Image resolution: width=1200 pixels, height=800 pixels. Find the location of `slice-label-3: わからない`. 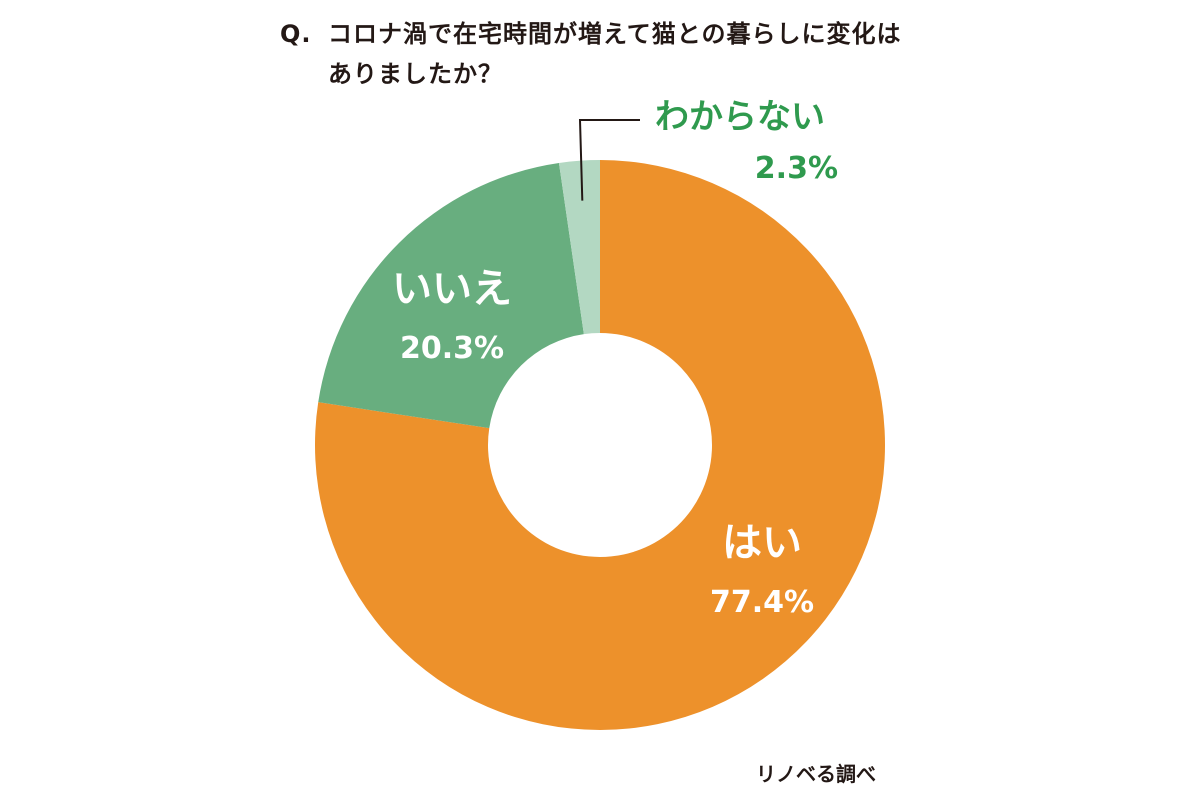

slice-label-3: わからない is located at coordinates (740, 117).